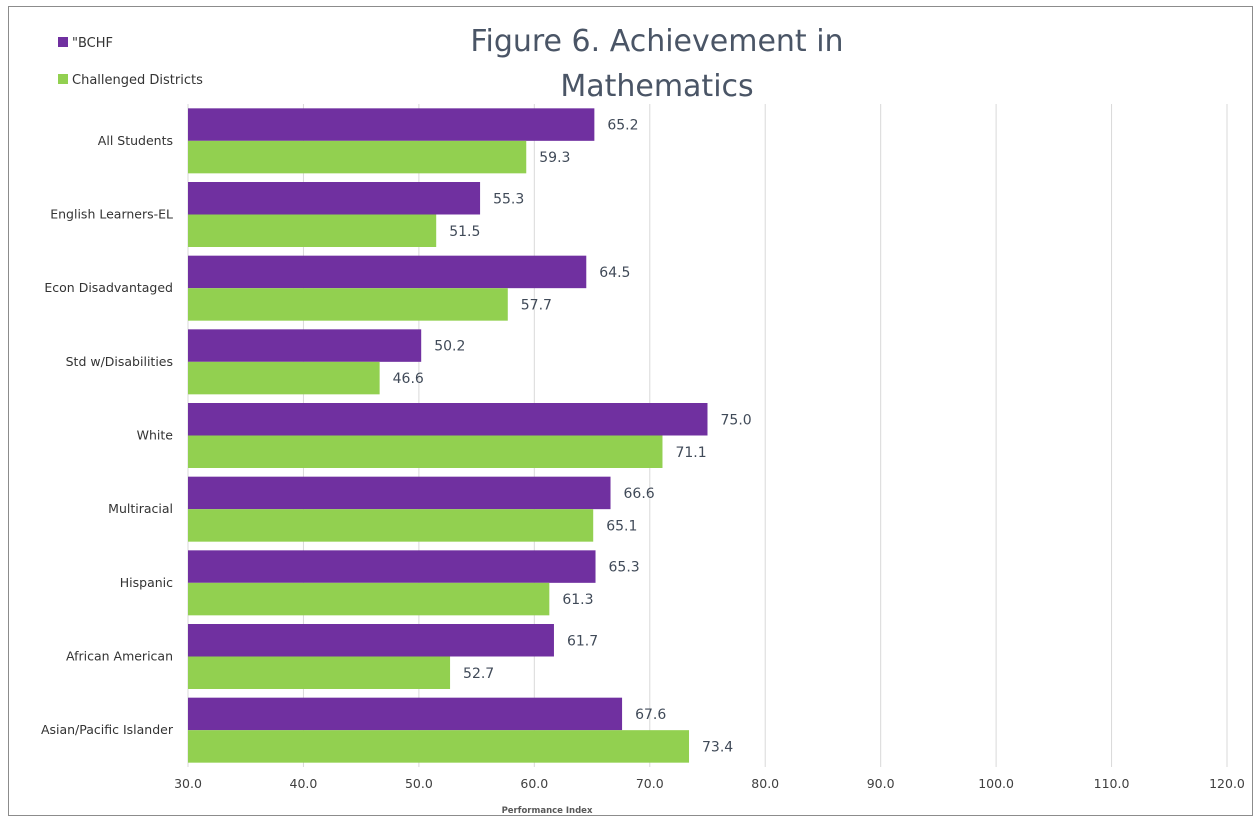 The image size is (1257, 818). Describe the element at coordinates (419, 783) in the screenshot. I see `x-tick-label: 50.0` at that location.